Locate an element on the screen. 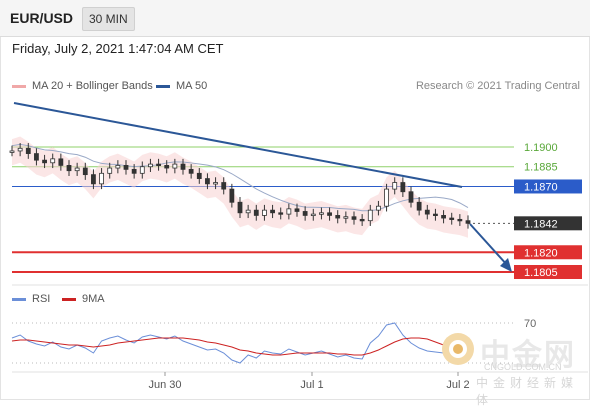  rsi-level-label: 70 is located at coordinates (530, 324).